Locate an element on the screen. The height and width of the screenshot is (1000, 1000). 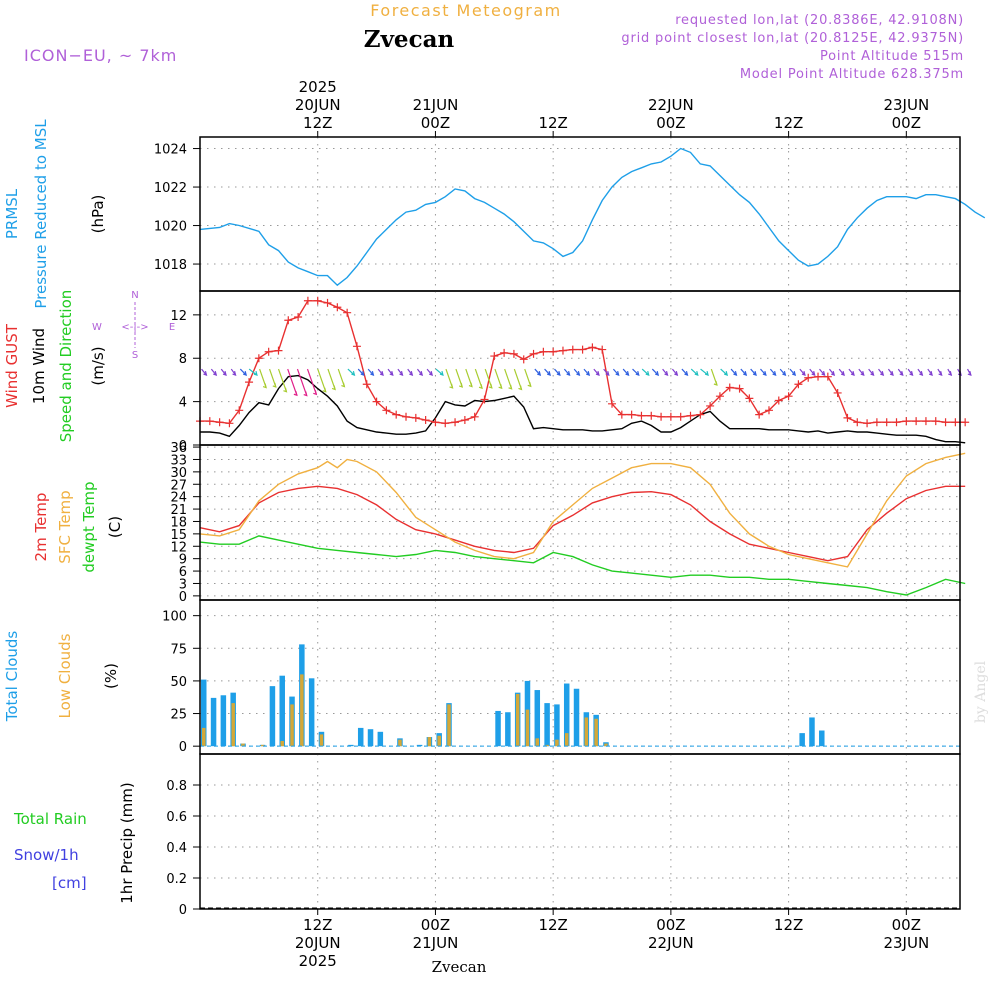
axis-label: (hPa) is located at coordinates (98, 214).